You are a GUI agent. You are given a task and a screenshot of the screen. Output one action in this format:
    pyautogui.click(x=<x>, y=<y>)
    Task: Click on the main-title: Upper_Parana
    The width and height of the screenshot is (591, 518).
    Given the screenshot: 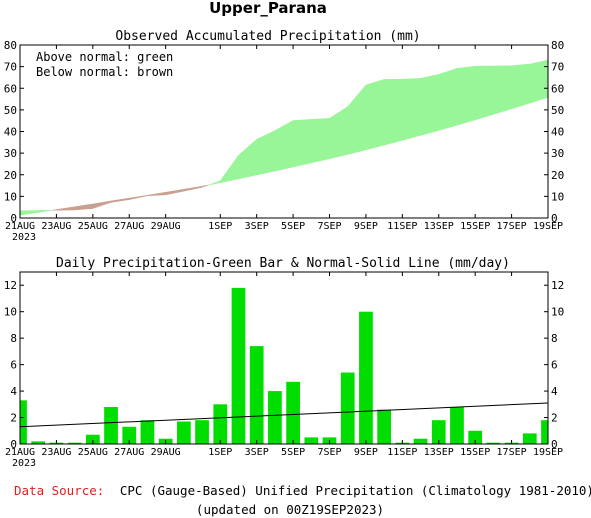 What is the action you would take?
    pyautogui.click(x=268, y=8)
    